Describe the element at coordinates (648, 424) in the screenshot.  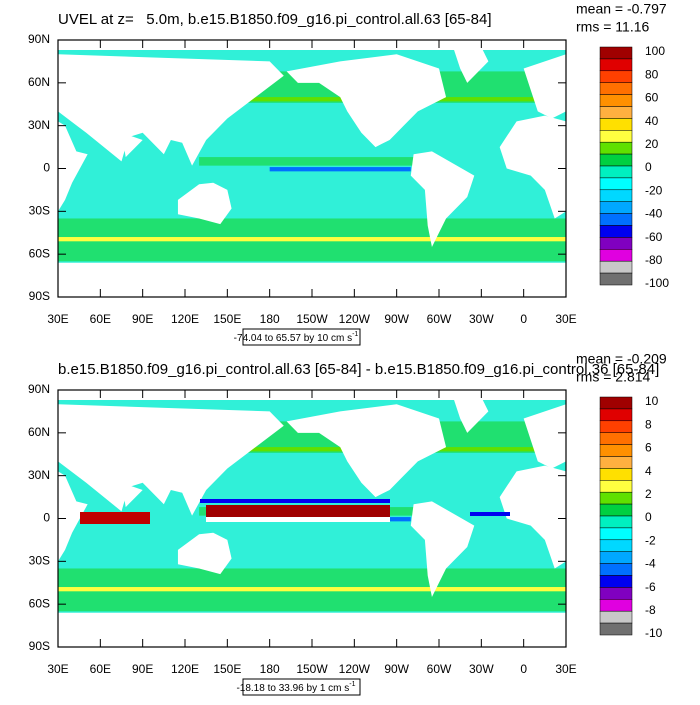
I see `colorbar-label: 8` at that location.